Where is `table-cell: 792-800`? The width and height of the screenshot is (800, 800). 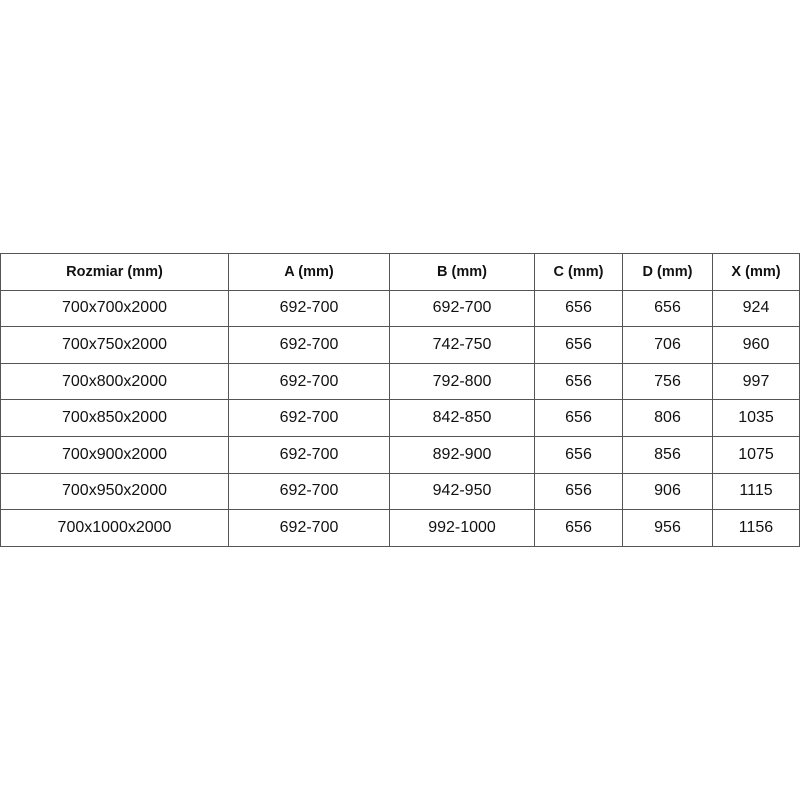 table-cell: 792-800 is located at coordinates (462, 381).